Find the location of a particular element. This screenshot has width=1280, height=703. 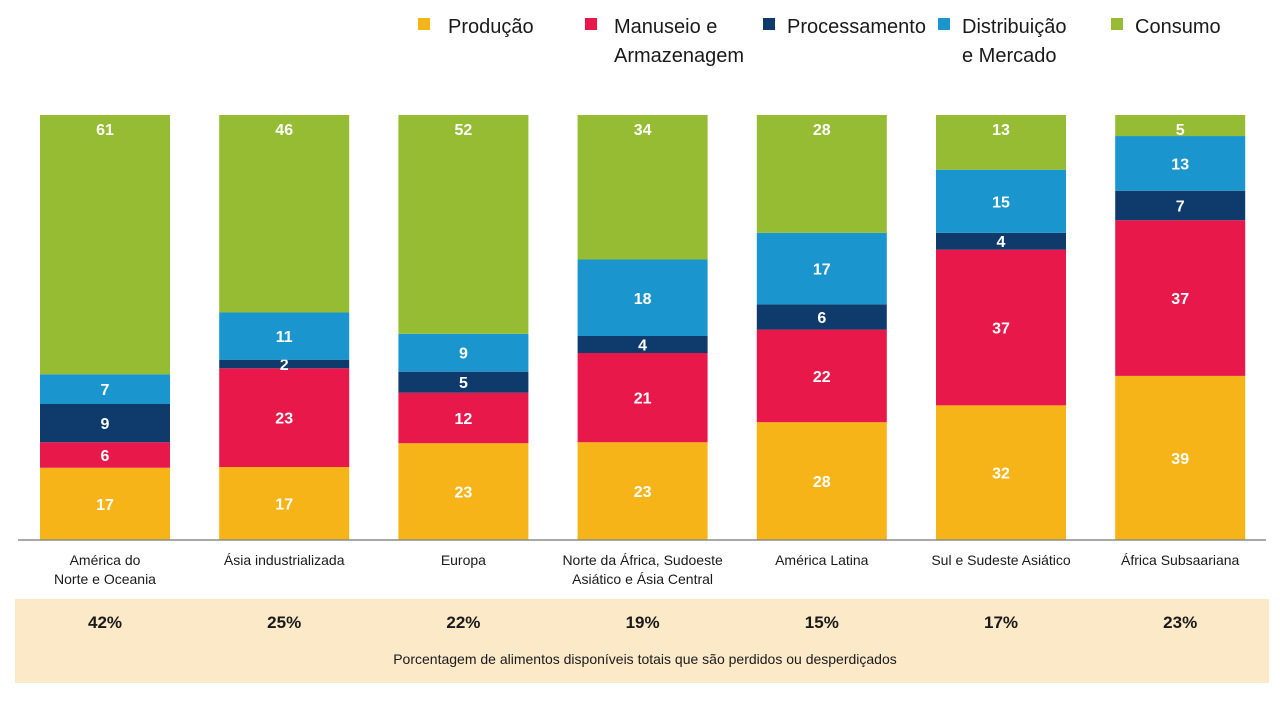

legend-label-5: Consumo is located at coordinates (1178, 27).